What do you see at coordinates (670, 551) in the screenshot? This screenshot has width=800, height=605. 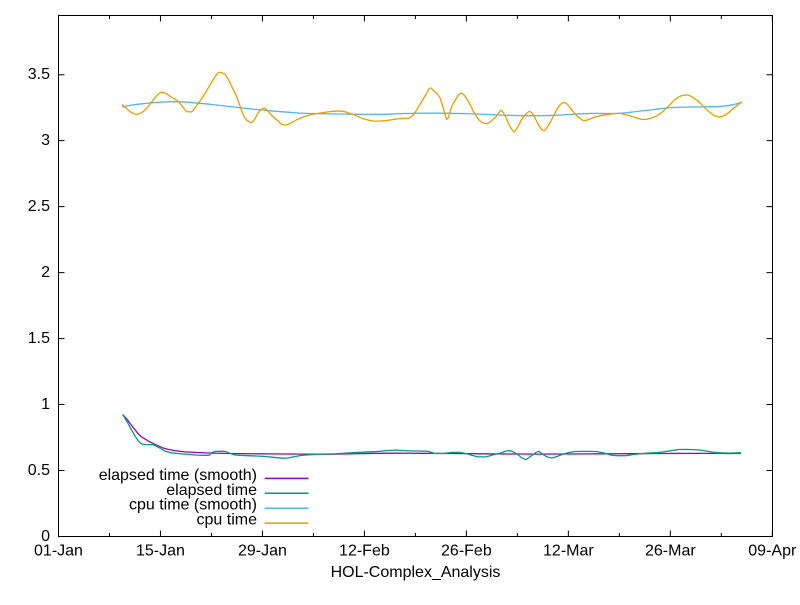 I see `svg-text: 26-Mar` at bounding box center [670, 551].